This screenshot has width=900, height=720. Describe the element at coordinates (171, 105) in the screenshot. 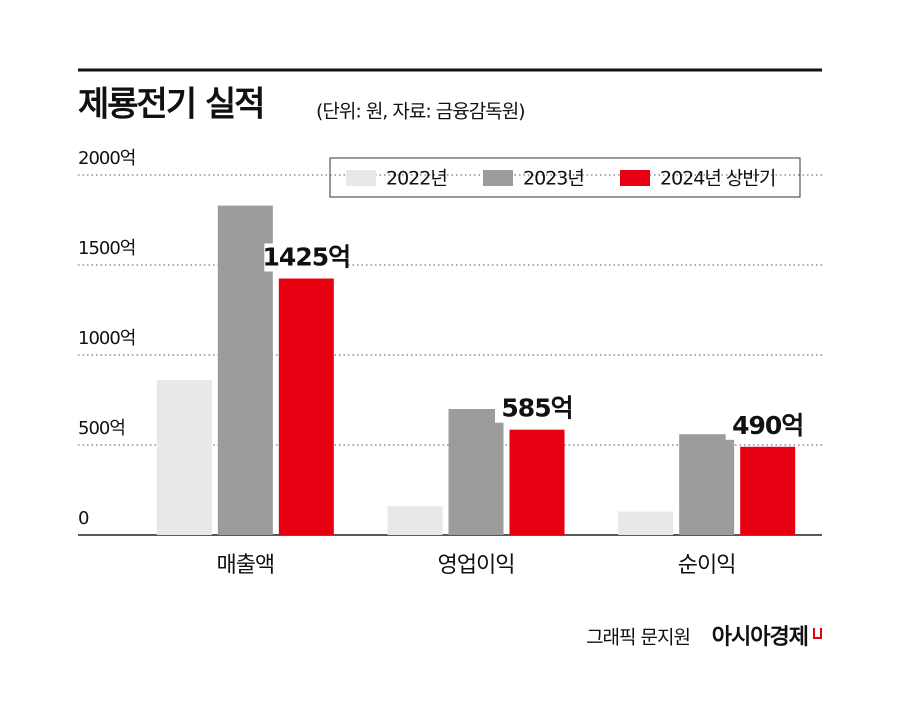

I see `chart-title: 제룡전기 실적` at that location.